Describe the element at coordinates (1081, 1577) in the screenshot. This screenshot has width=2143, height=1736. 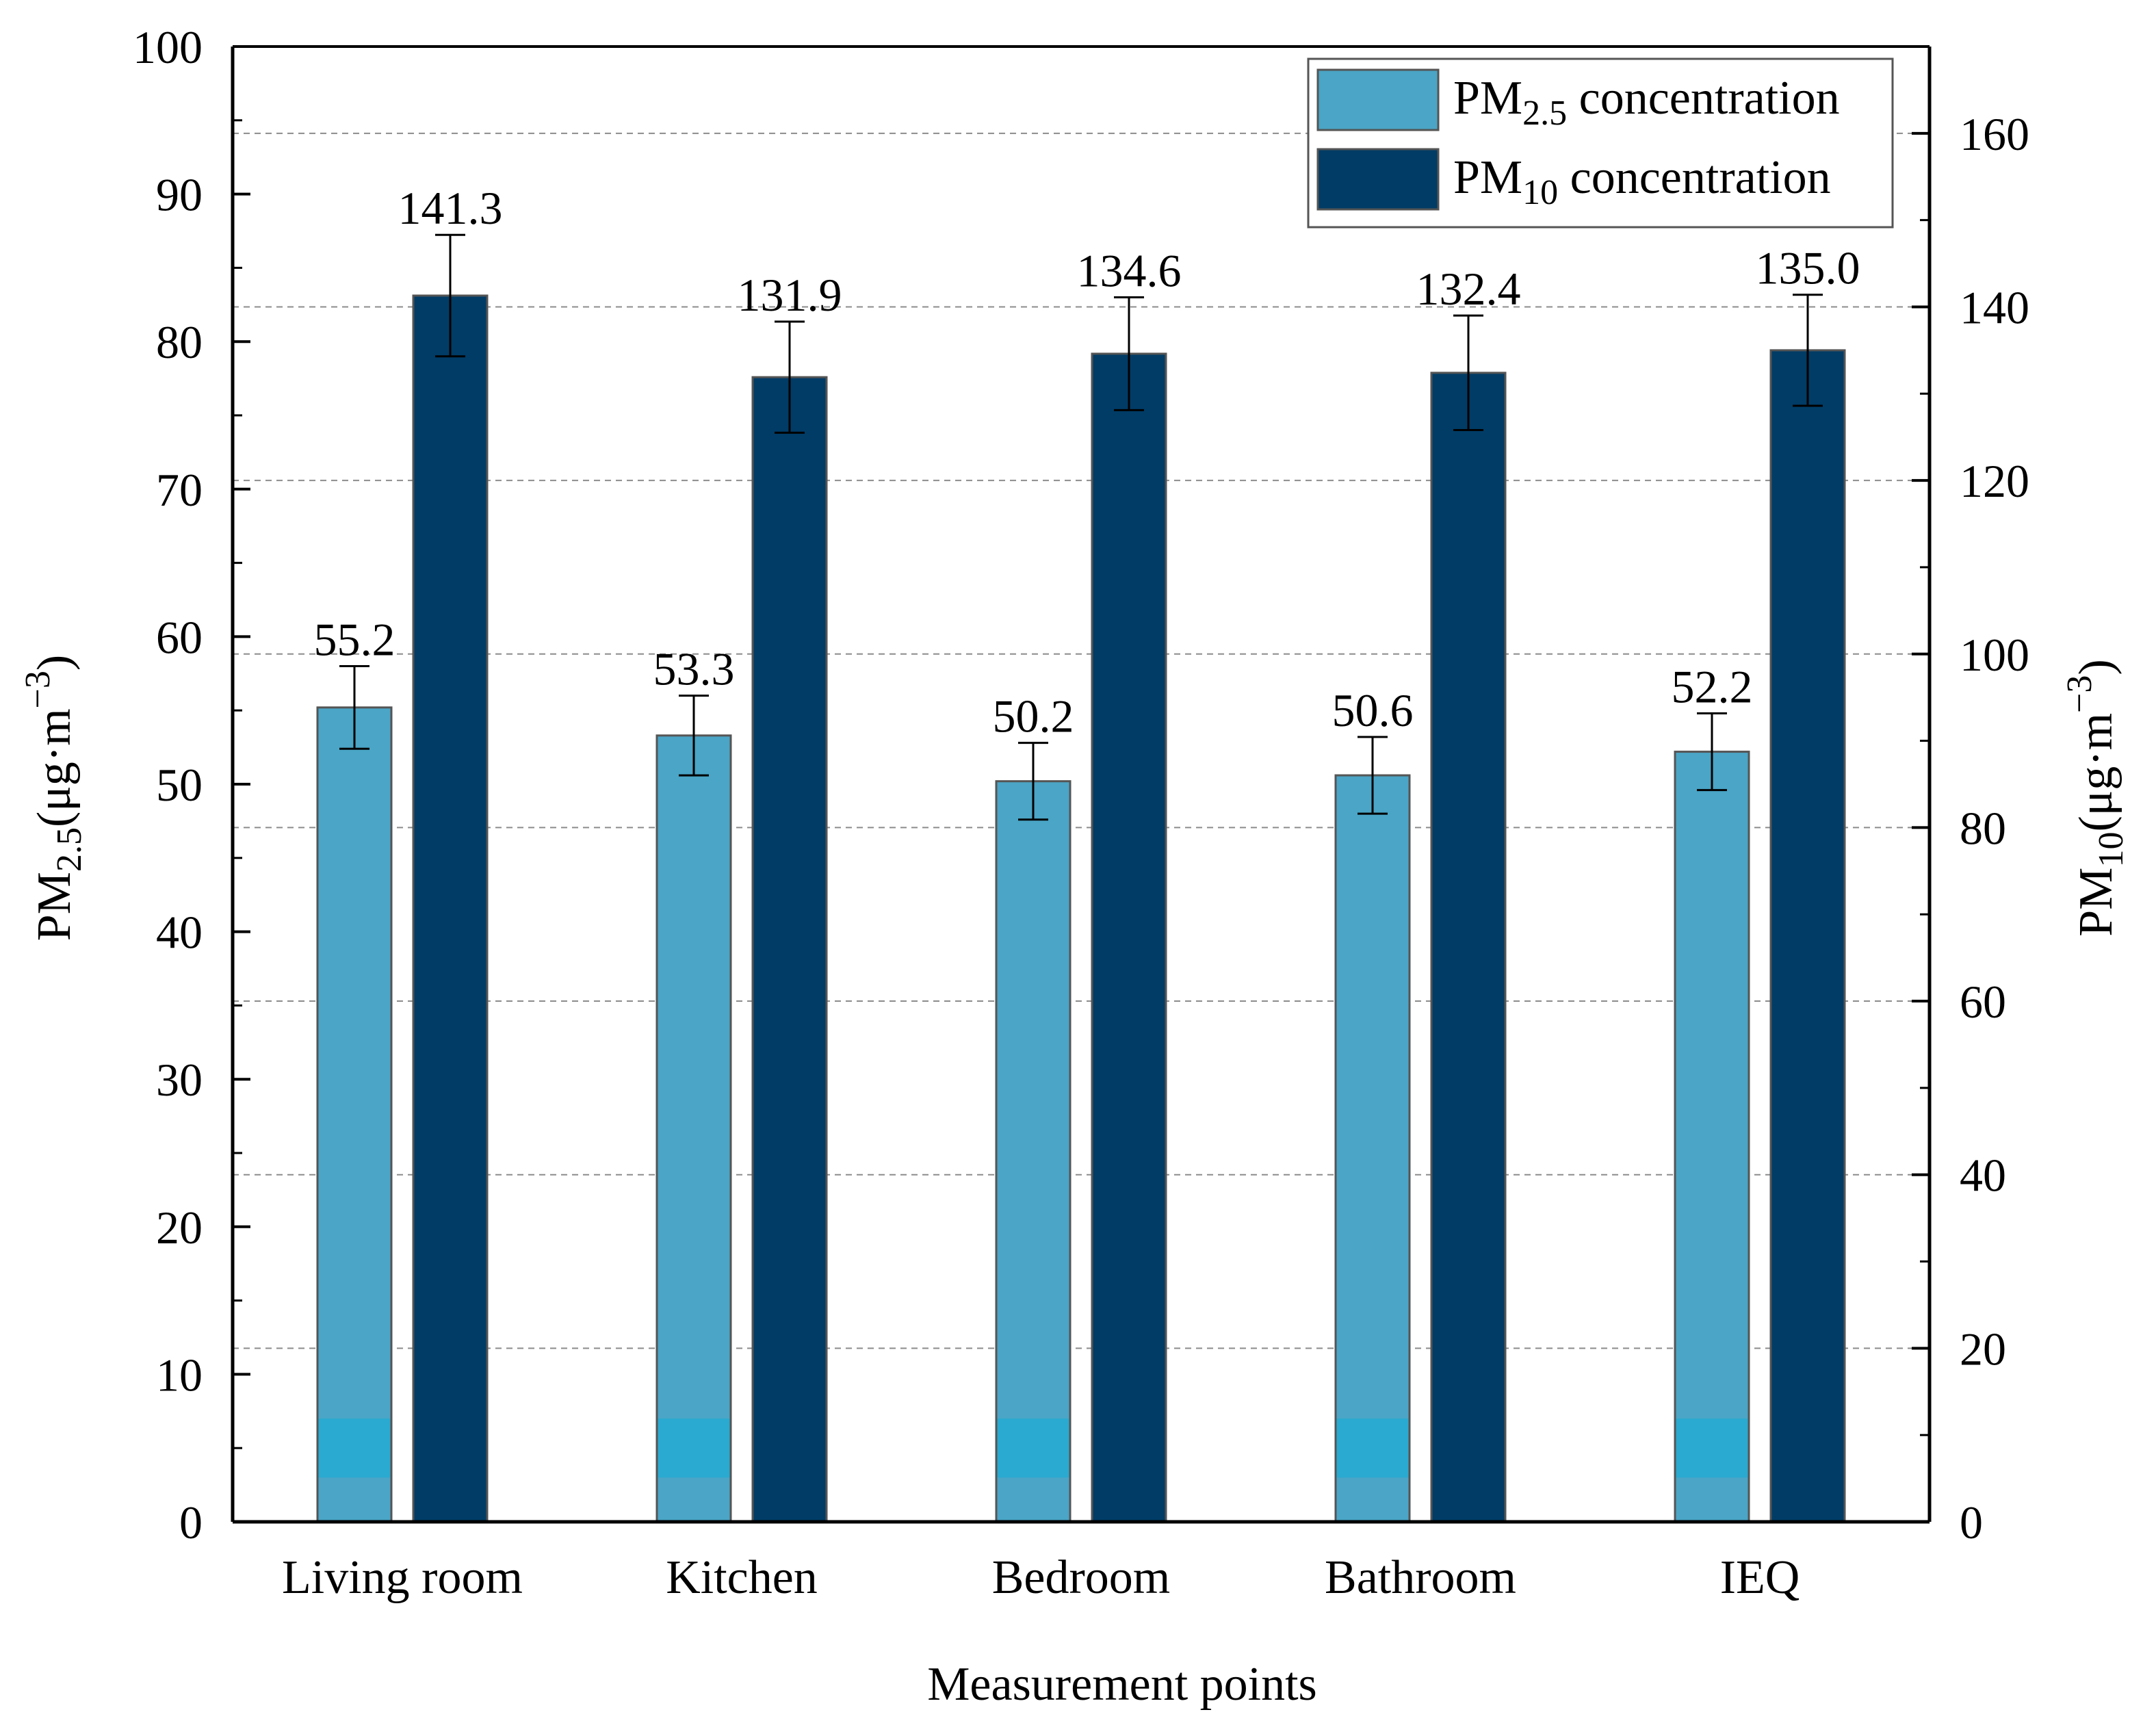
I see `x-tick-label: Bedroom` at that location.